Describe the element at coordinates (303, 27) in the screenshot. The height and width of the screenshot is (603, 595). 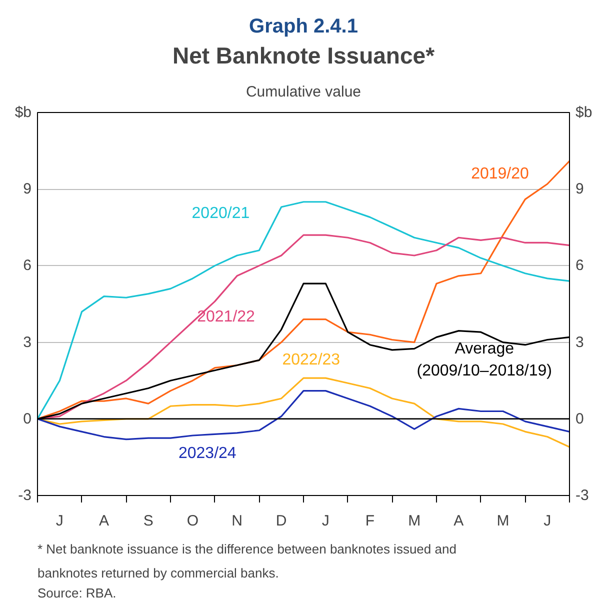
I see `caption: Graph 2.4.1` at that location.